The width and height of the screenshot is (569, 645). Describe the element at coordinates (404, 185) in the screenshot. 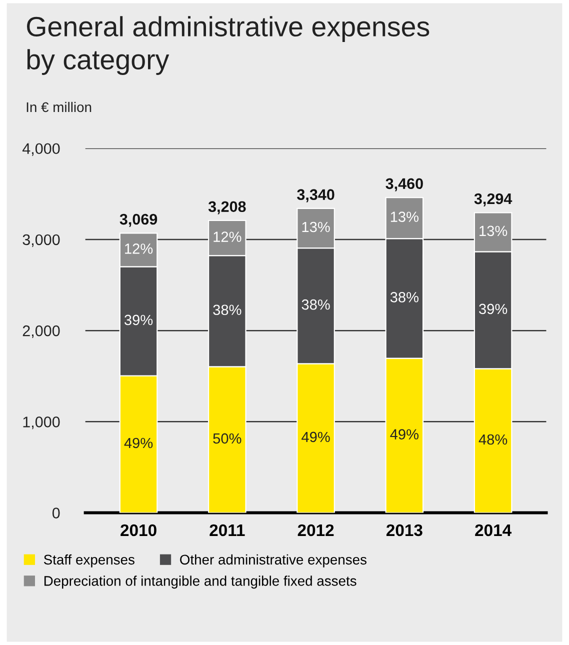

I see `total-label: 3,460` at that location.